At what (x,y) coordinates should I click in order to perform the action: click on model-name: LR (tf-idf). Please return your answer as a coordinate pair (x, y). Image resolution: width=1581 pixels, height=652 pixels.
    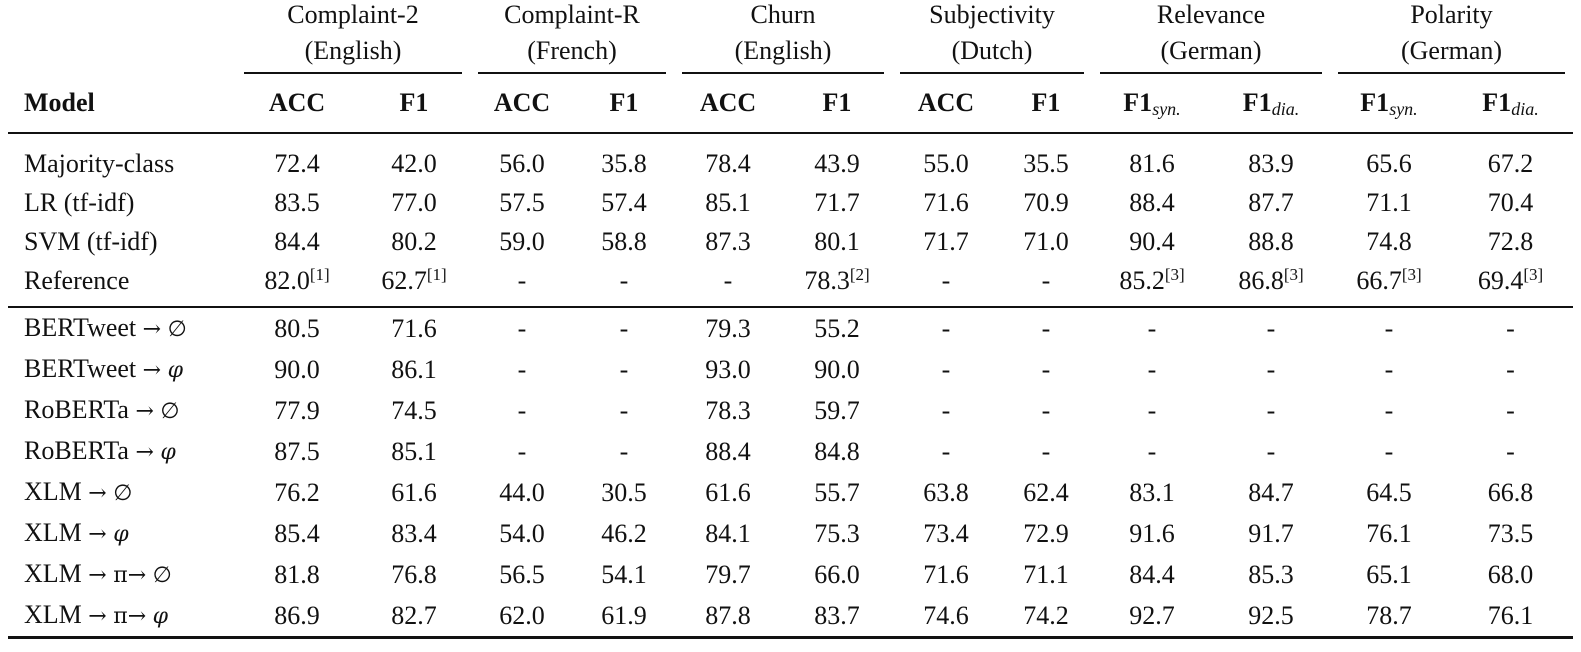
    Looking at the image, I should click on (79, 202).